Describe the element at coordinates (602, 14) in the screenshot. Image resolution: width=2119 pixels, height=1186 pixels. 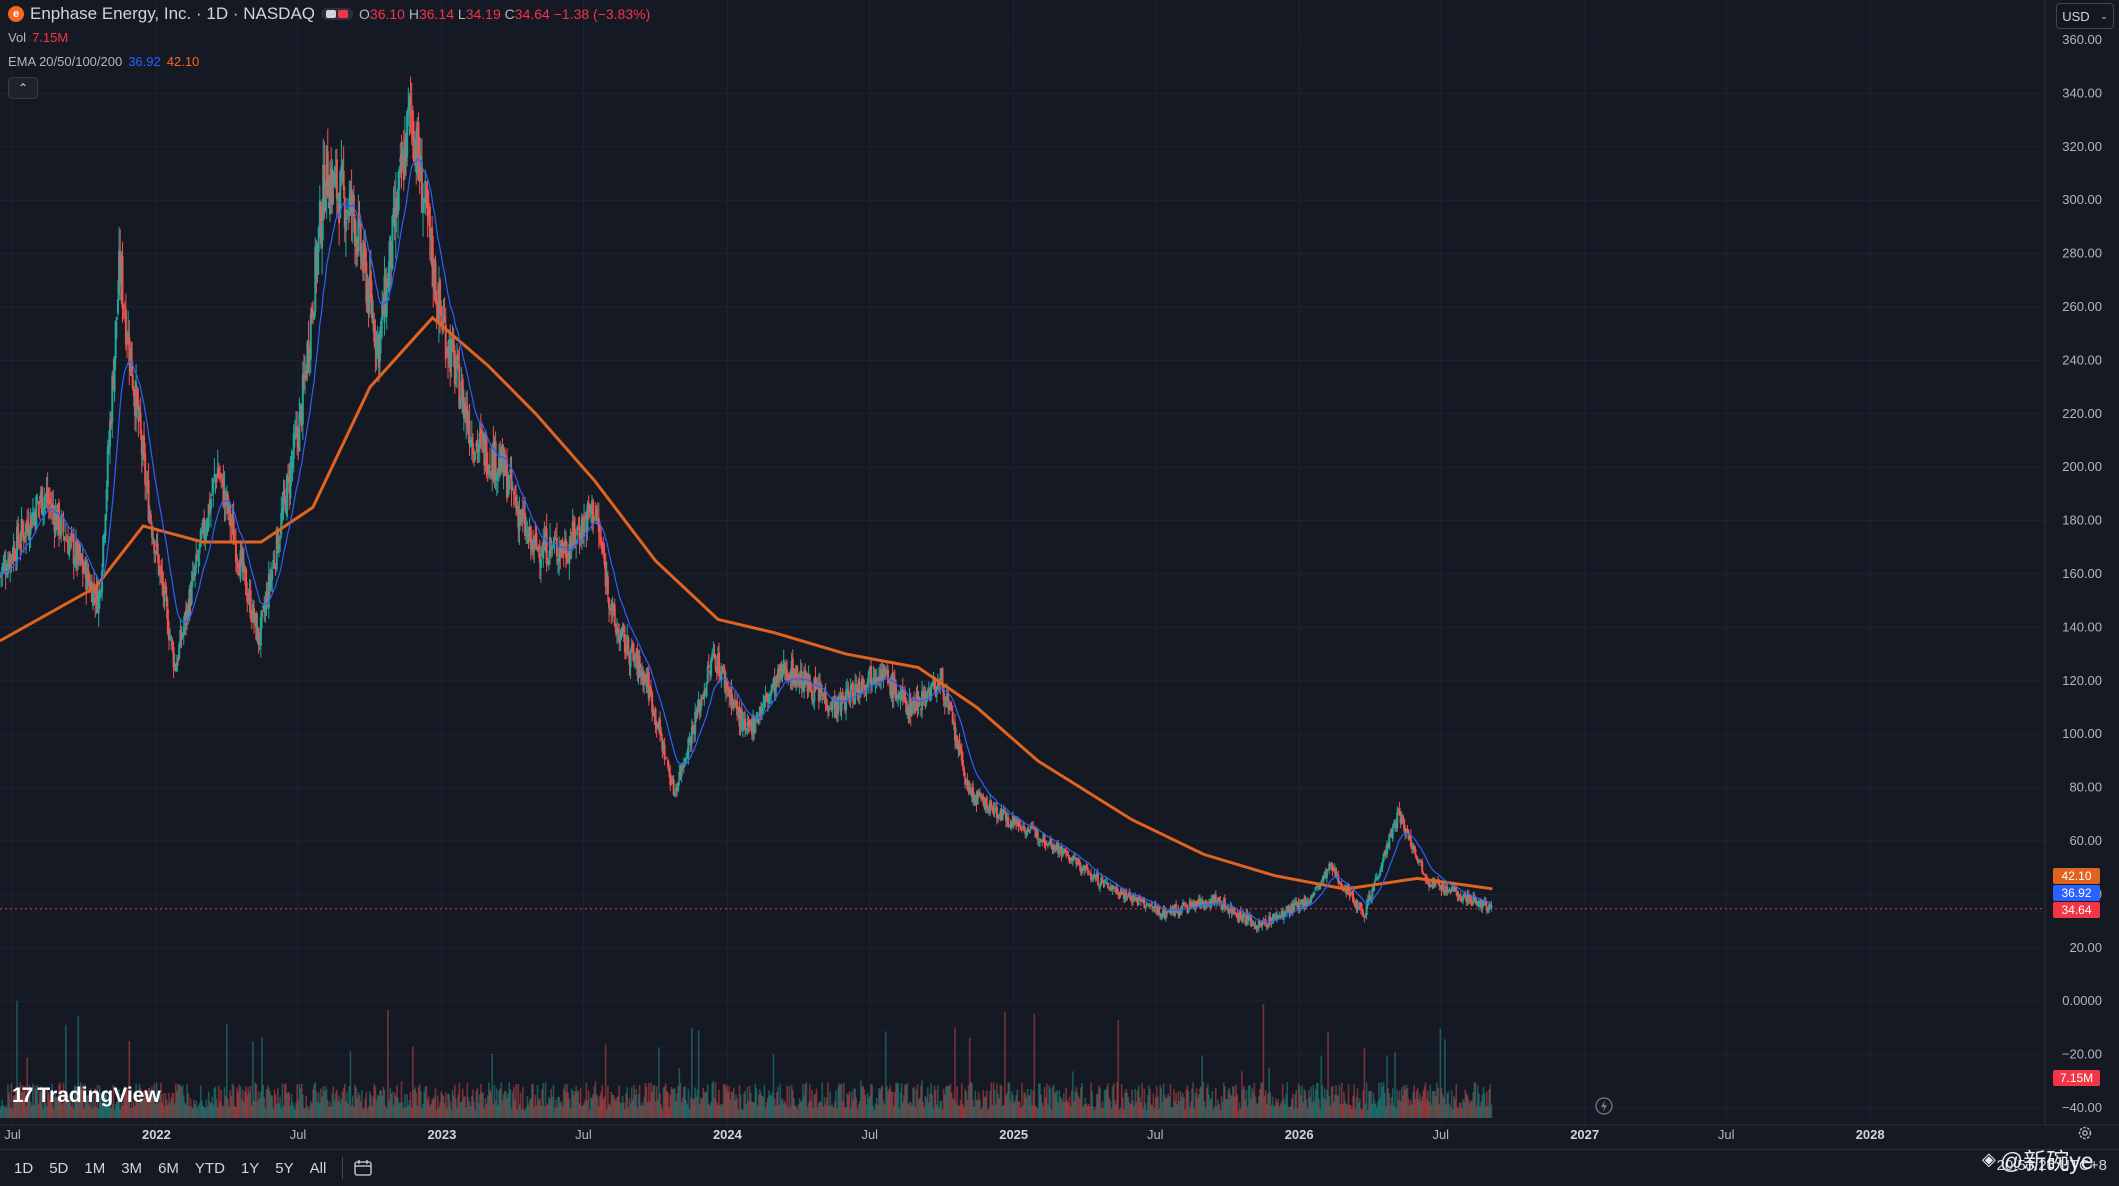
I see `change-value: −1.38 (−3.83%)` at that location.